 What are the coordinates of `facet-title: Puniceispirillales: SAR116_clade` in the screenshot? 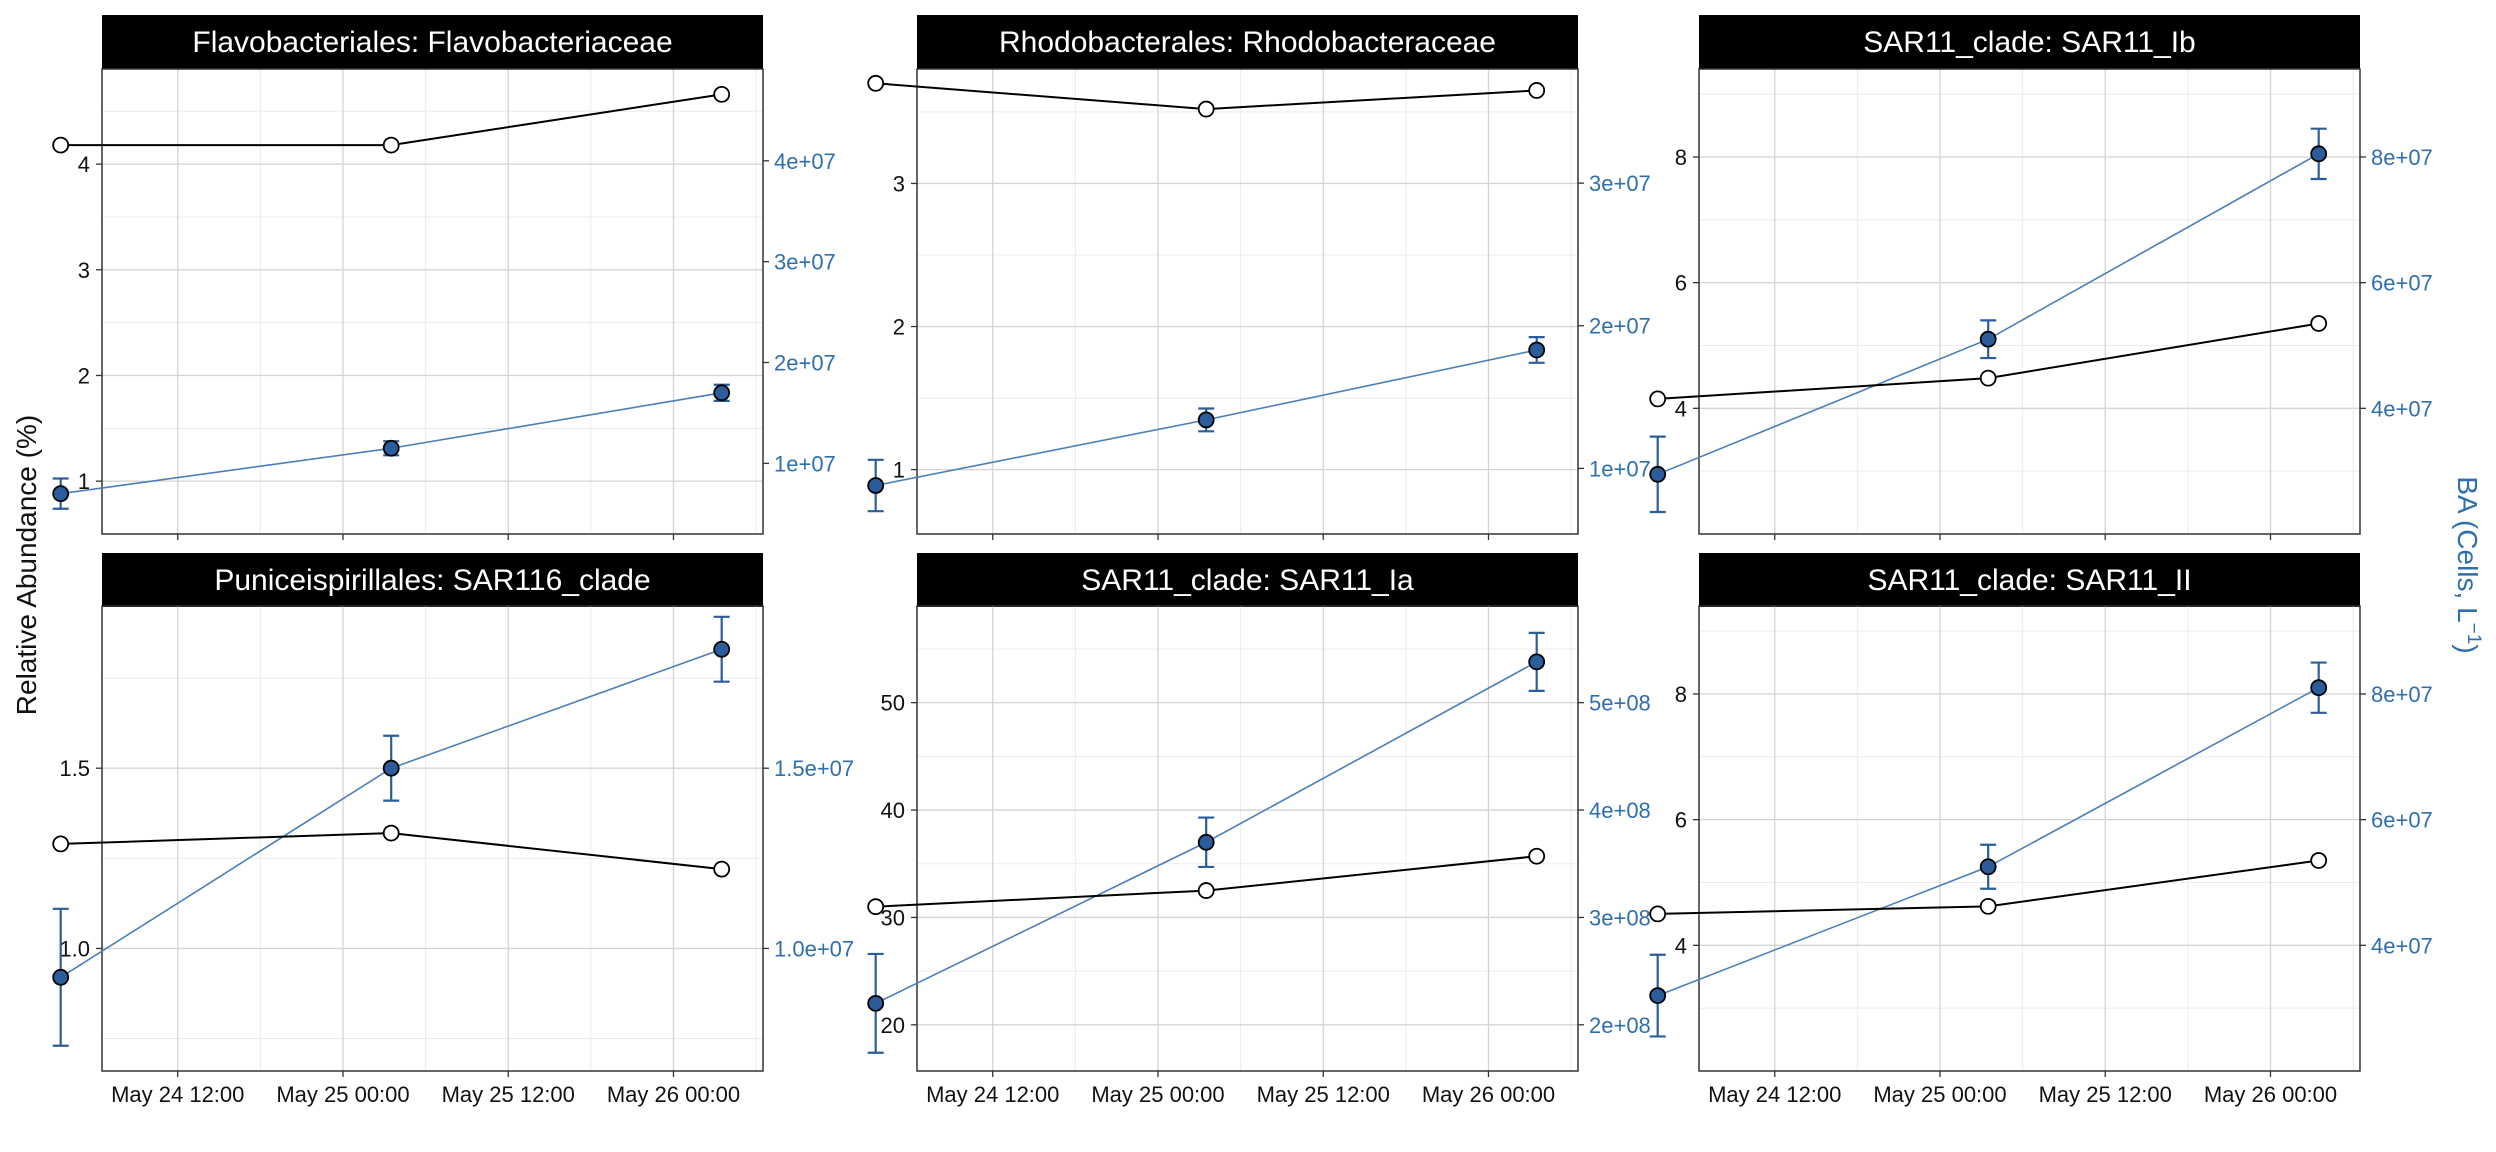 It's located at (432, 580).